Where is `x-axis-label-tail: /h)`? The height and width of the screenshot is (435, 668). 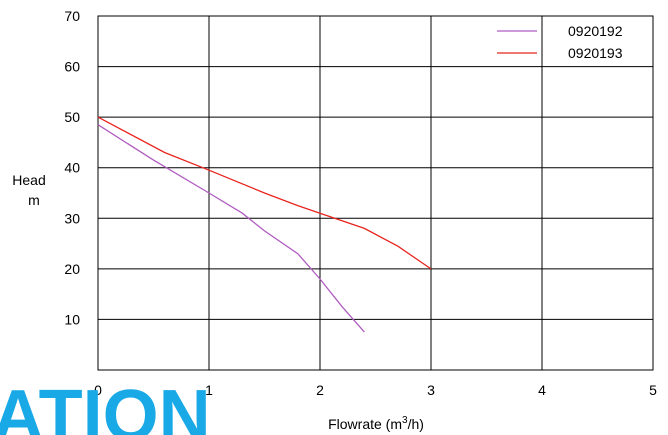 x-axis-label-tail: /h) is located at coordinates (416, 424).